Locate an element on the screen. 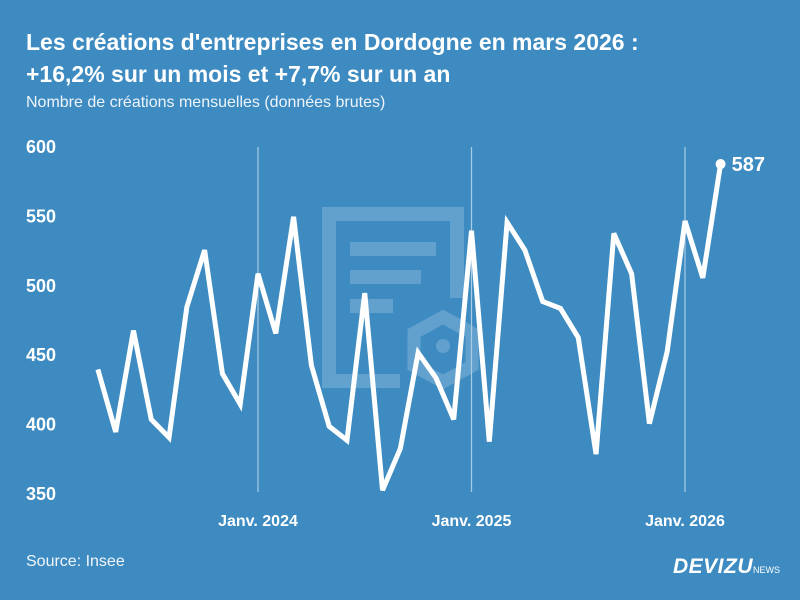 The image size is (800, 600). logo-main: DEVIZU is located at coordinates (713, 566).